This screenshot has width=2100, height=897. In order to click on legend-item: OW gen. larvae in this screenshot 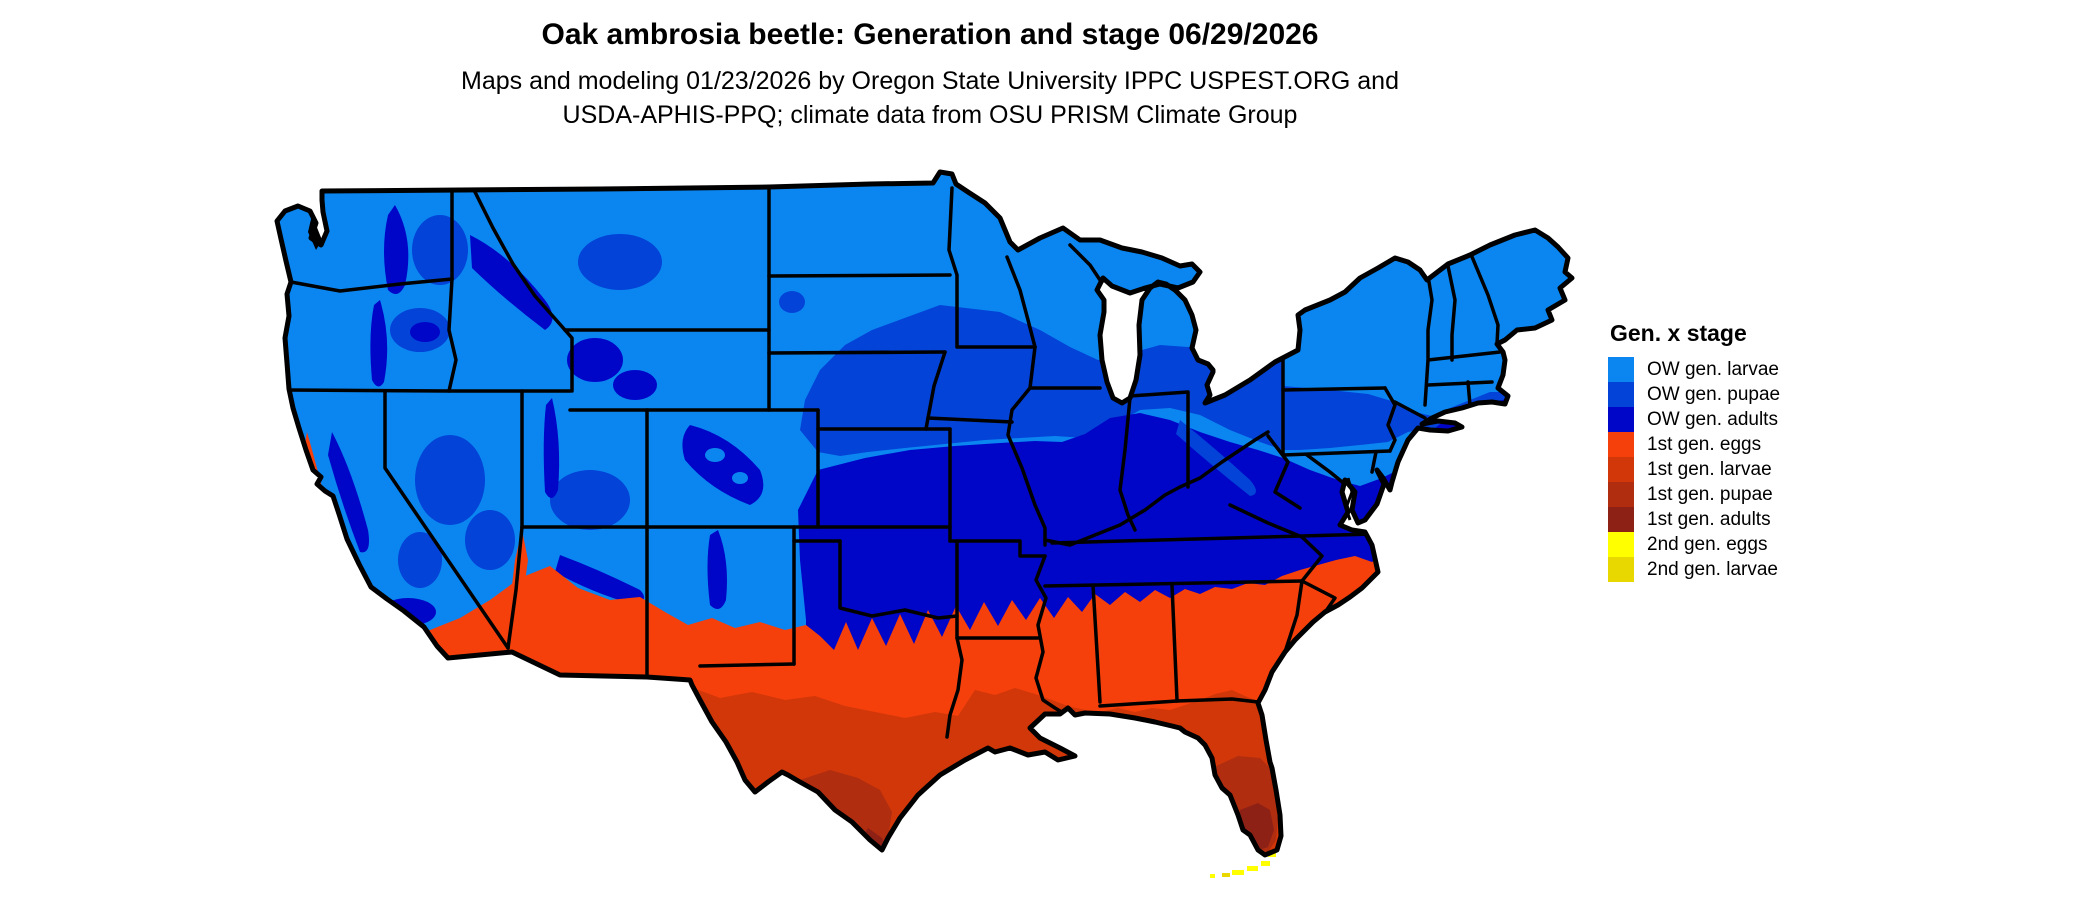, I will do `click(1694, 369)`.